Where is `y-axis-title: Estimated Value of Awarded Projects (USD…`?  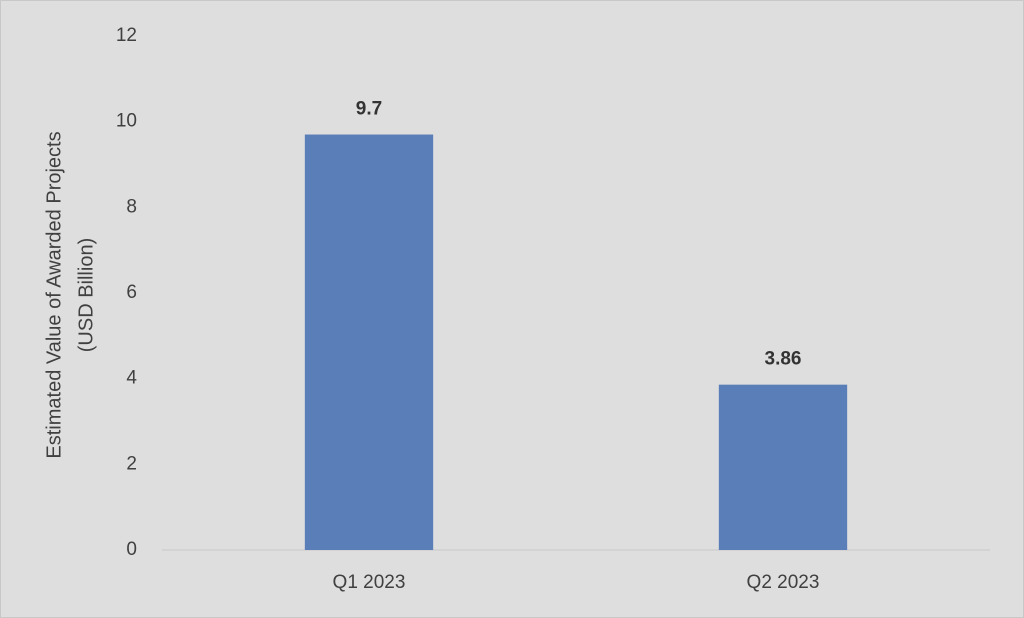
y-axis-title: Estimated Value of Awarded Projects (USD… is located at coordinates (70, 294).